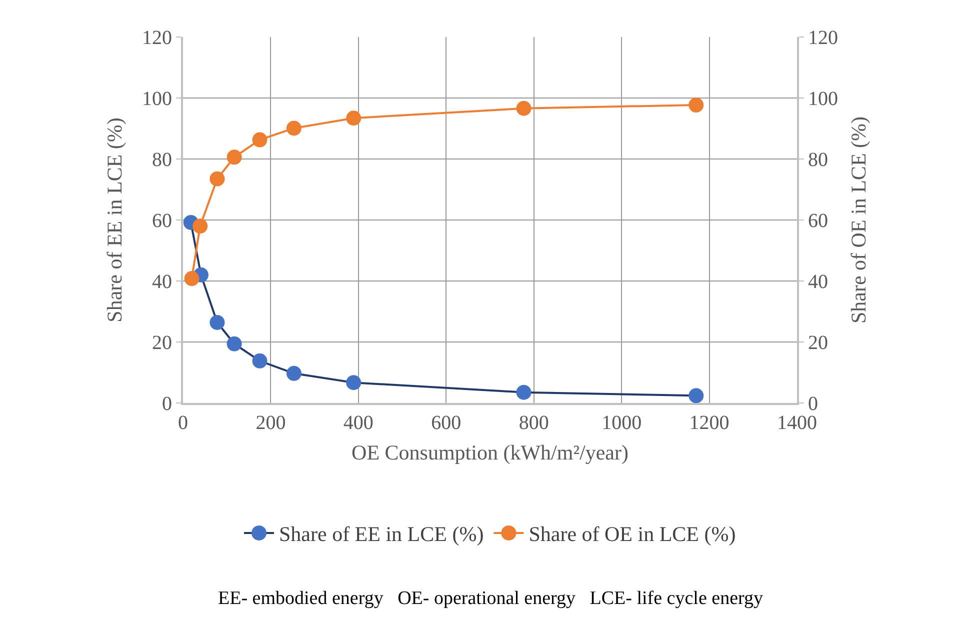 This screenshot has width=955, height=631. What do you see at coordinates (167, 404) in the screenshot?
I see `y-tick-label: 0` at bounding box center [167, 404].